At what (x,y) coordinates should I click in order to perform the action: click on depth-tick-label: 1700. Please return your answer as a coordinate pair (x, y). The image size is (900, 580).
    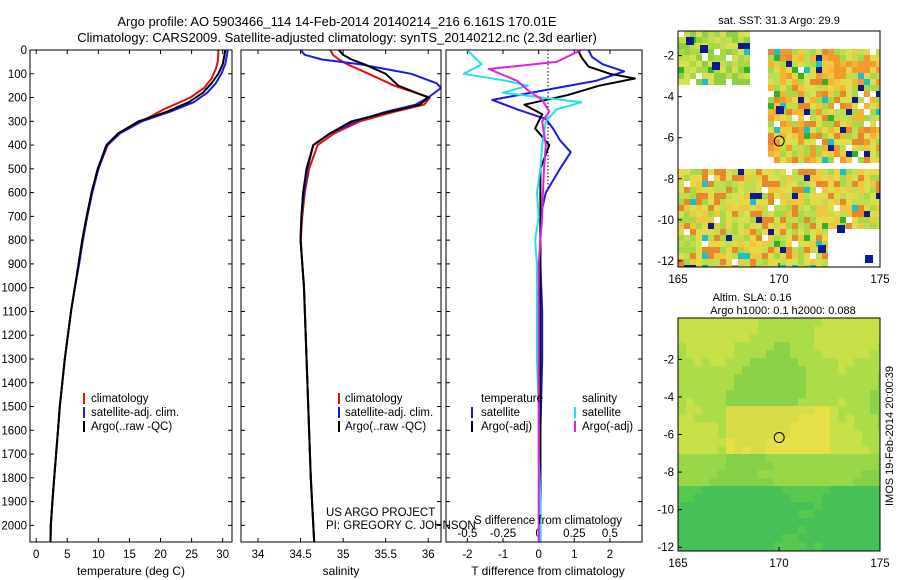
    Looking at the image, I should click on (14, 455).